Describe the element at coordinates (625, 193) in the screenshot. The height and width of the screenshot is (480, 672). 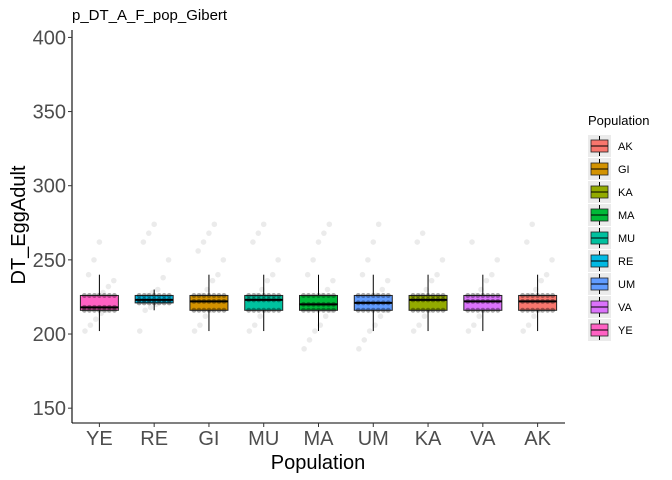
I see `legend-label: KA` at that location.